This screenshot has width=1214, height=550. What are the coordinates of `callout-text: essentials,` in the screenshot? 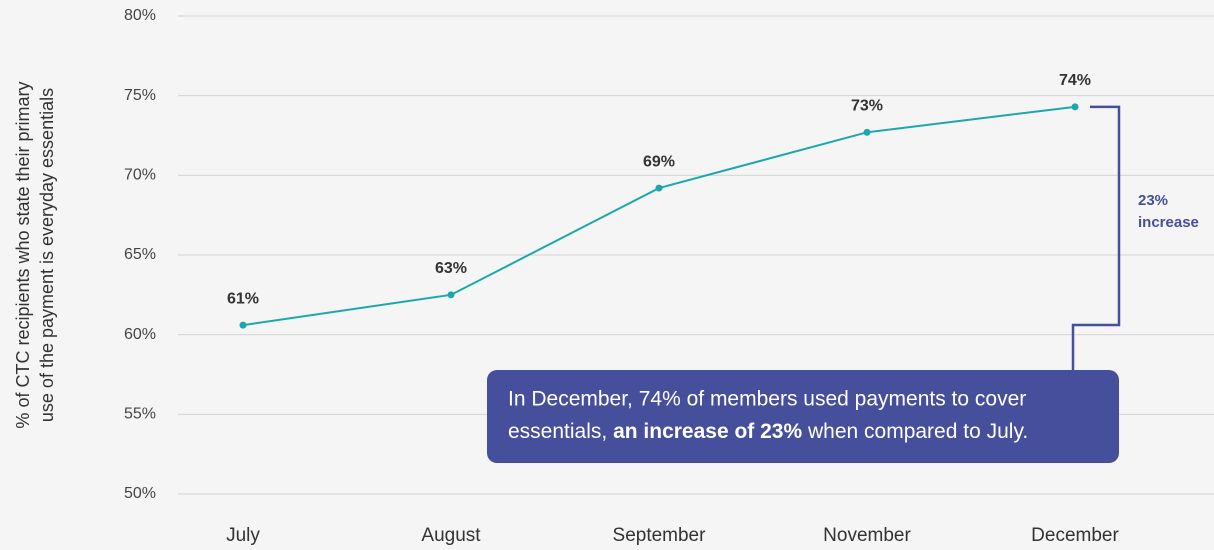 It's located at (560, 431).